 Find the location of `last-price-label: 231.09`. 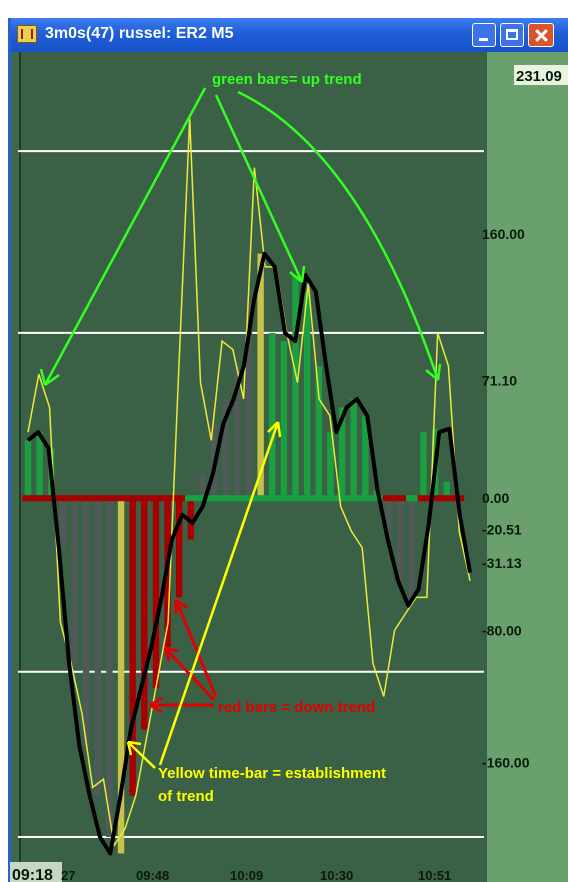

last-price-label: 231.09 is located at coordinates (539, 76).